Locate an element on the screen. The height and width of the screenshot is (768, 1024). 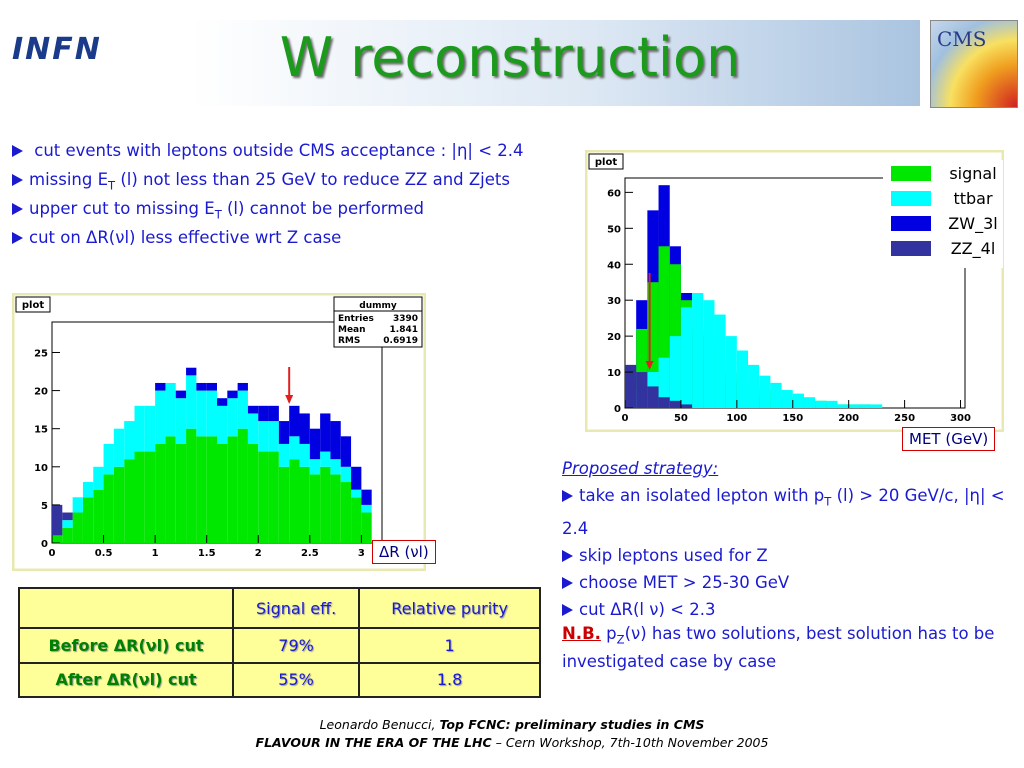
text-run: (l) > 20 GeV/c, |η| < 2.4 is located at coordinates (783, 512).